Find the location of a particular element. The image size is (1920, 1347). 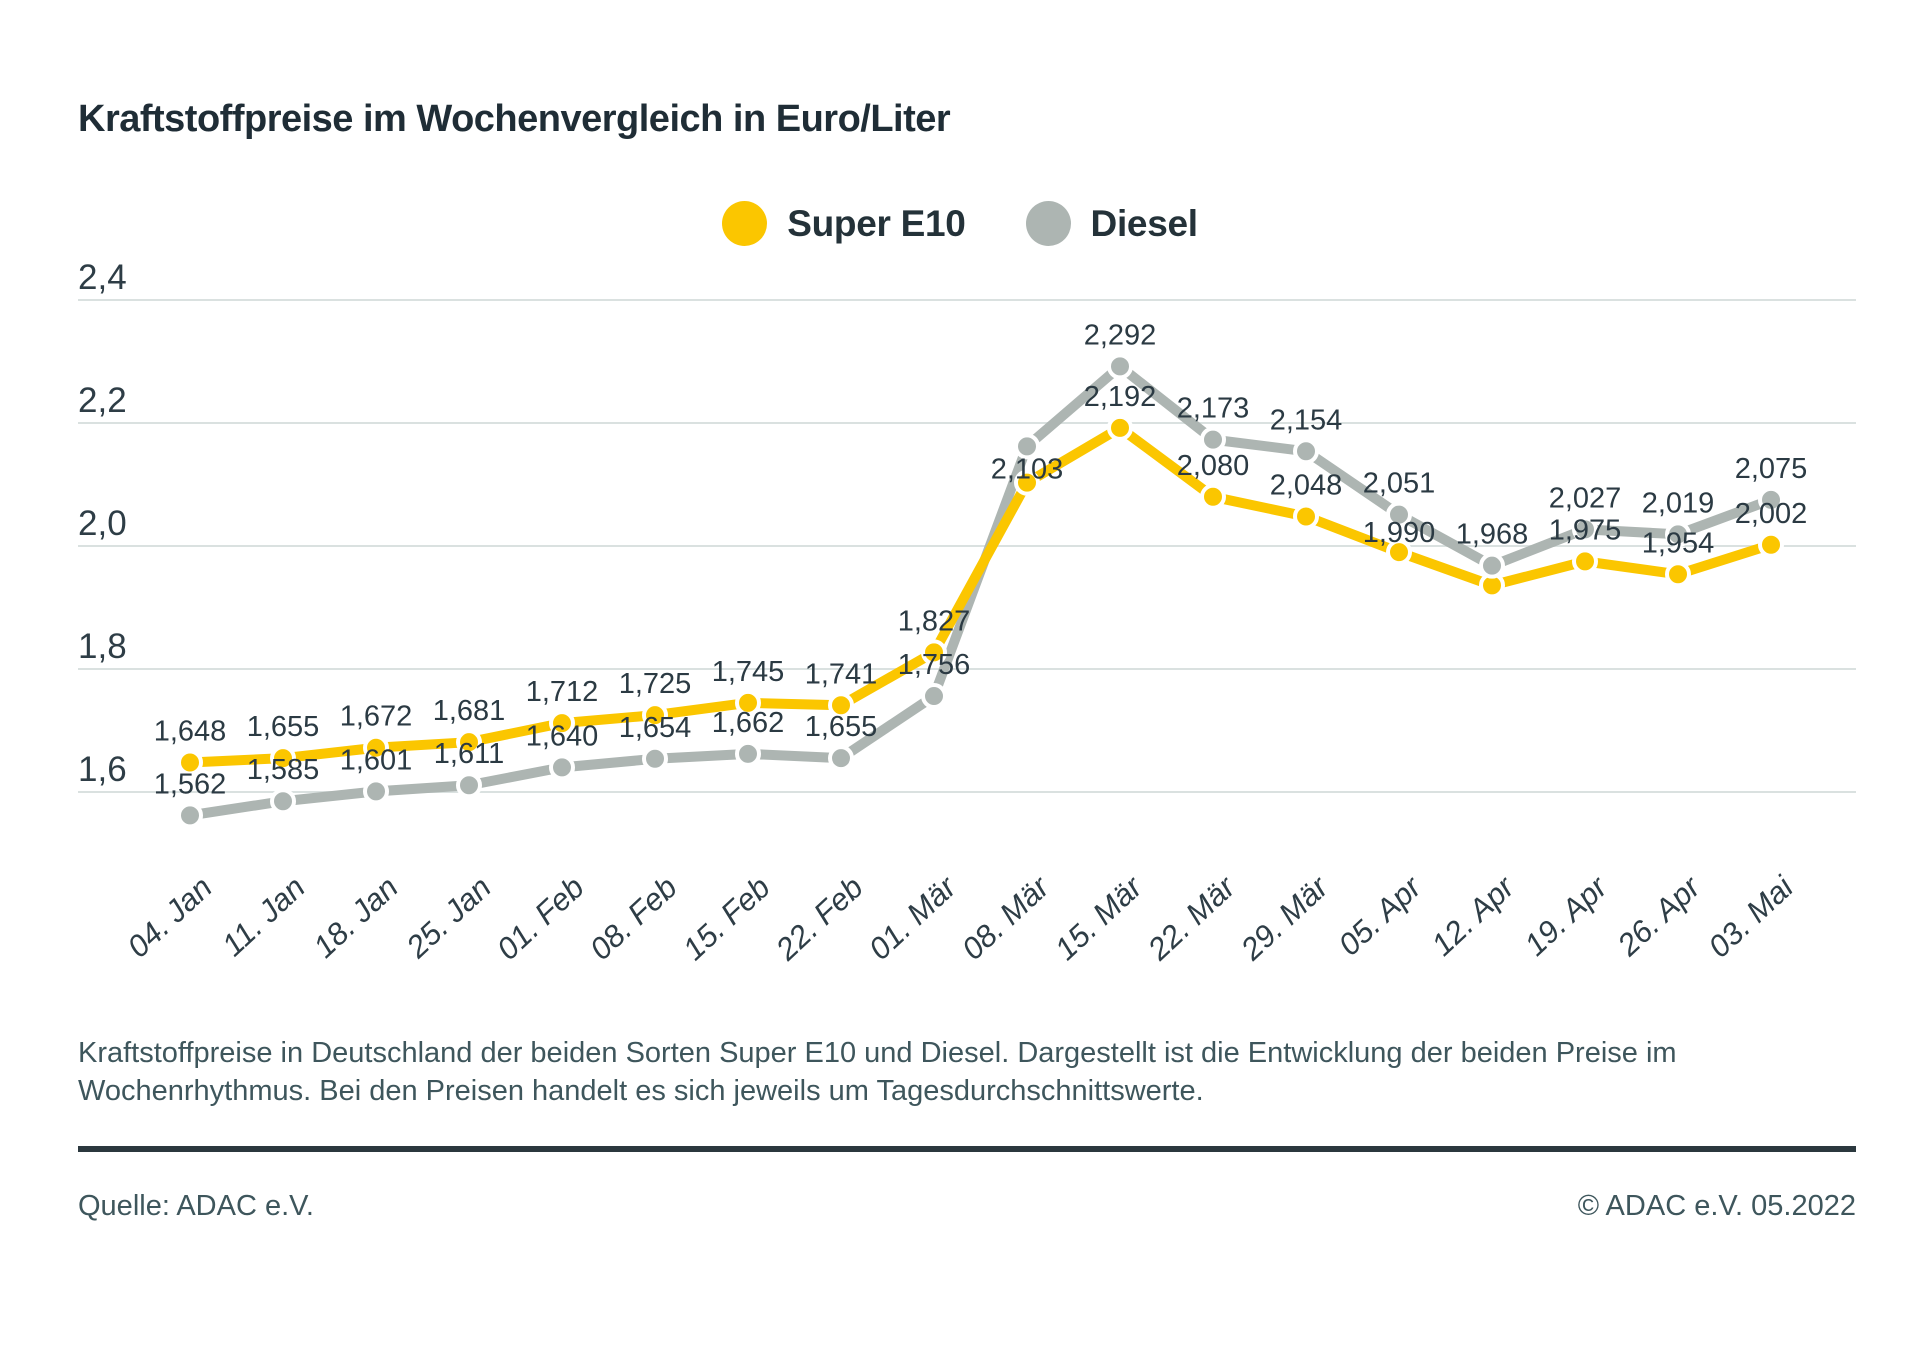

data-label-diesel: 1,585 is located at coordinates (283, 770).